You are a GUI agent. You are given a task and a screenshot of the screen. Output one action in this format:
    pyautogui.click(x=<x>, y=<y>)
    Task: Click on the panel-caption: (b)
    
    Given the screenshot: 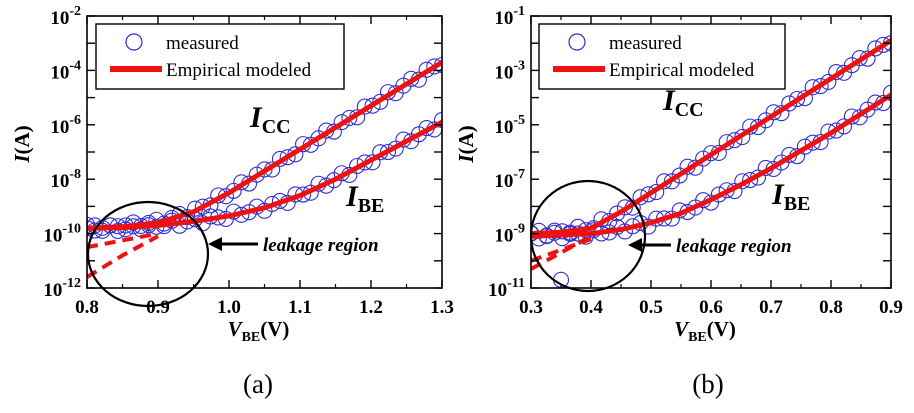 What is the action you would take?
    pyautogui.click(x=707, y=384)
    